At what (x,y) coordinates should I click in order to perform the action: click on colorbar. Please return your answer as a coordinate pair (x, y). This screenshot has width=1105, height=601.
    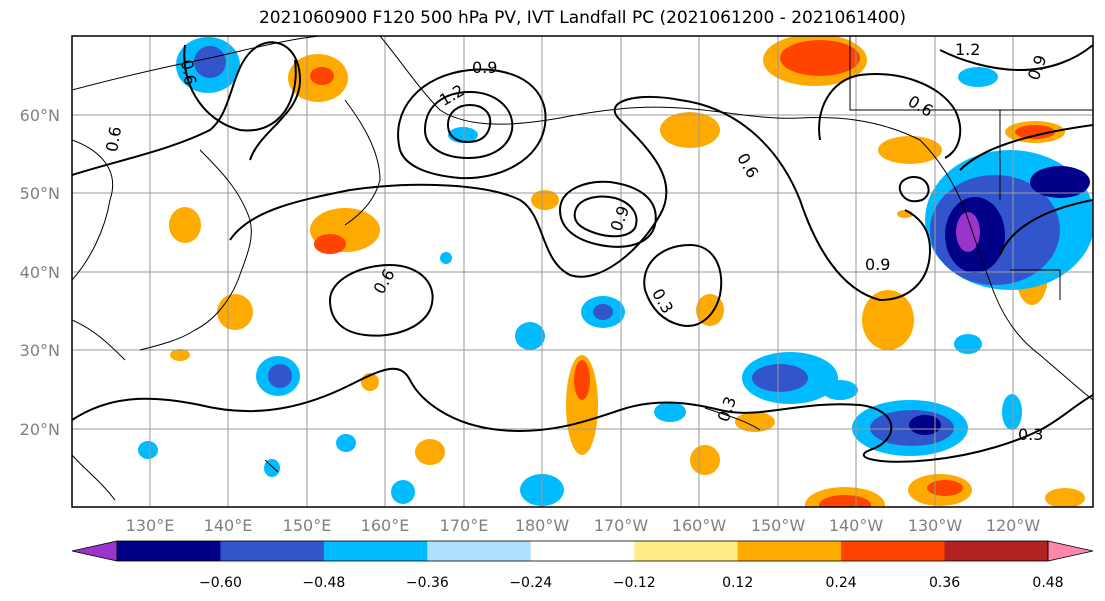
    Looking at the image, I should click on (582, 551).